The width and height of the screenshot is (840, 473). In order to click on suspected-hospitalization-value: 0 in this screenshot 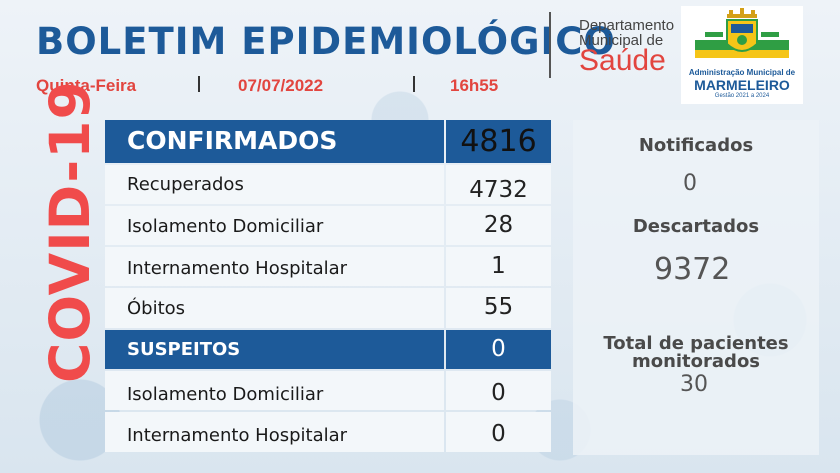, I will do `click(498, 434)`.